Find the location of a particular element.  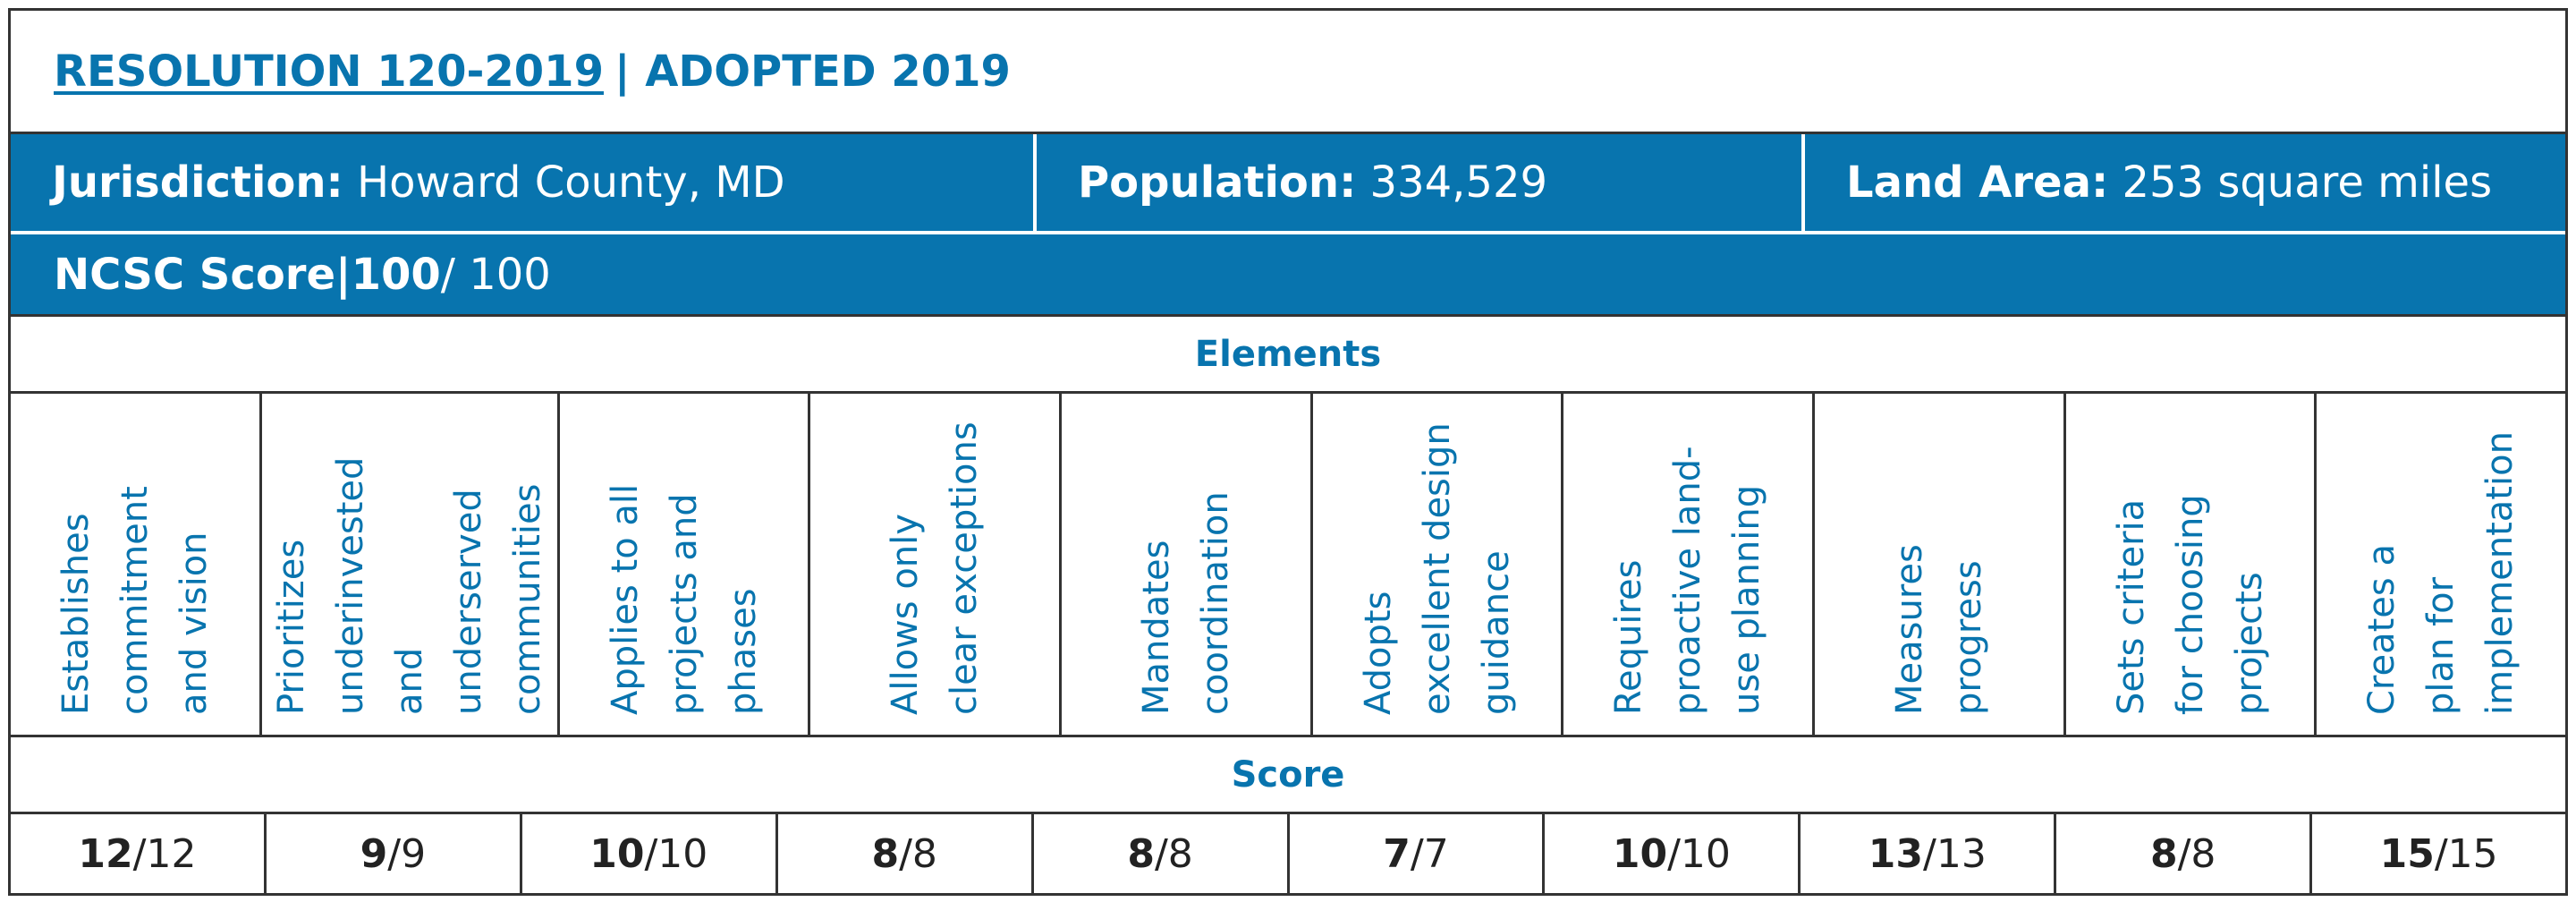

element-cell: Adopts excellent design guidance is located at coordinates (1435, 564).